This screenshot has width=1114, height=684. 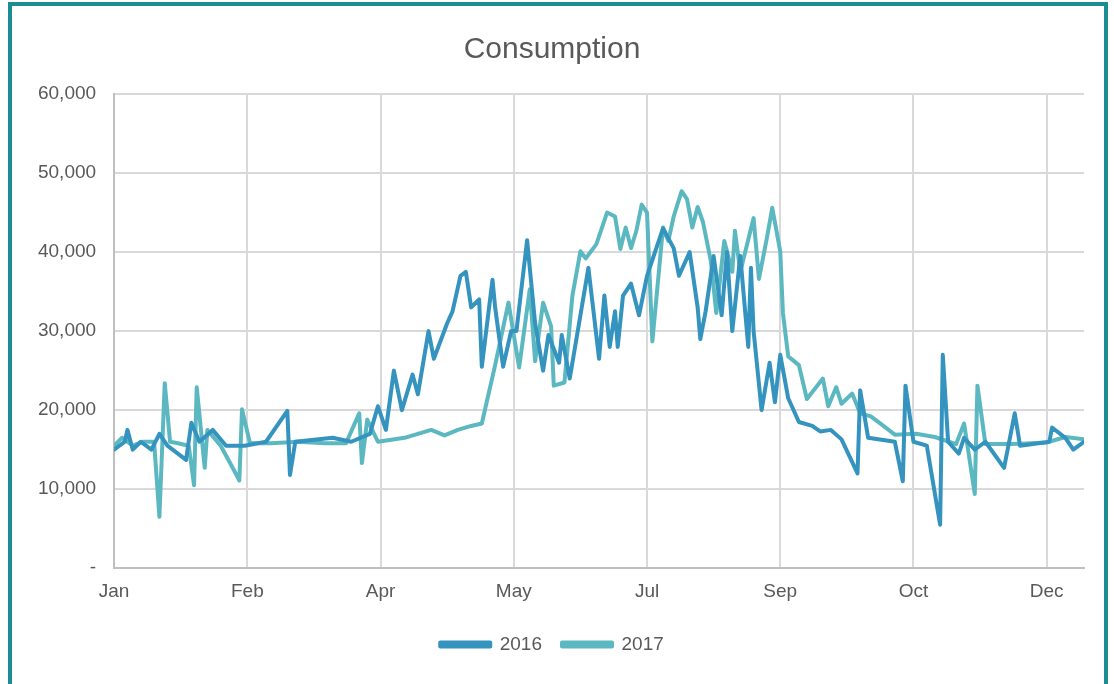 I want to click on y-tick-label: 10,000, so click(x=67, y=488).